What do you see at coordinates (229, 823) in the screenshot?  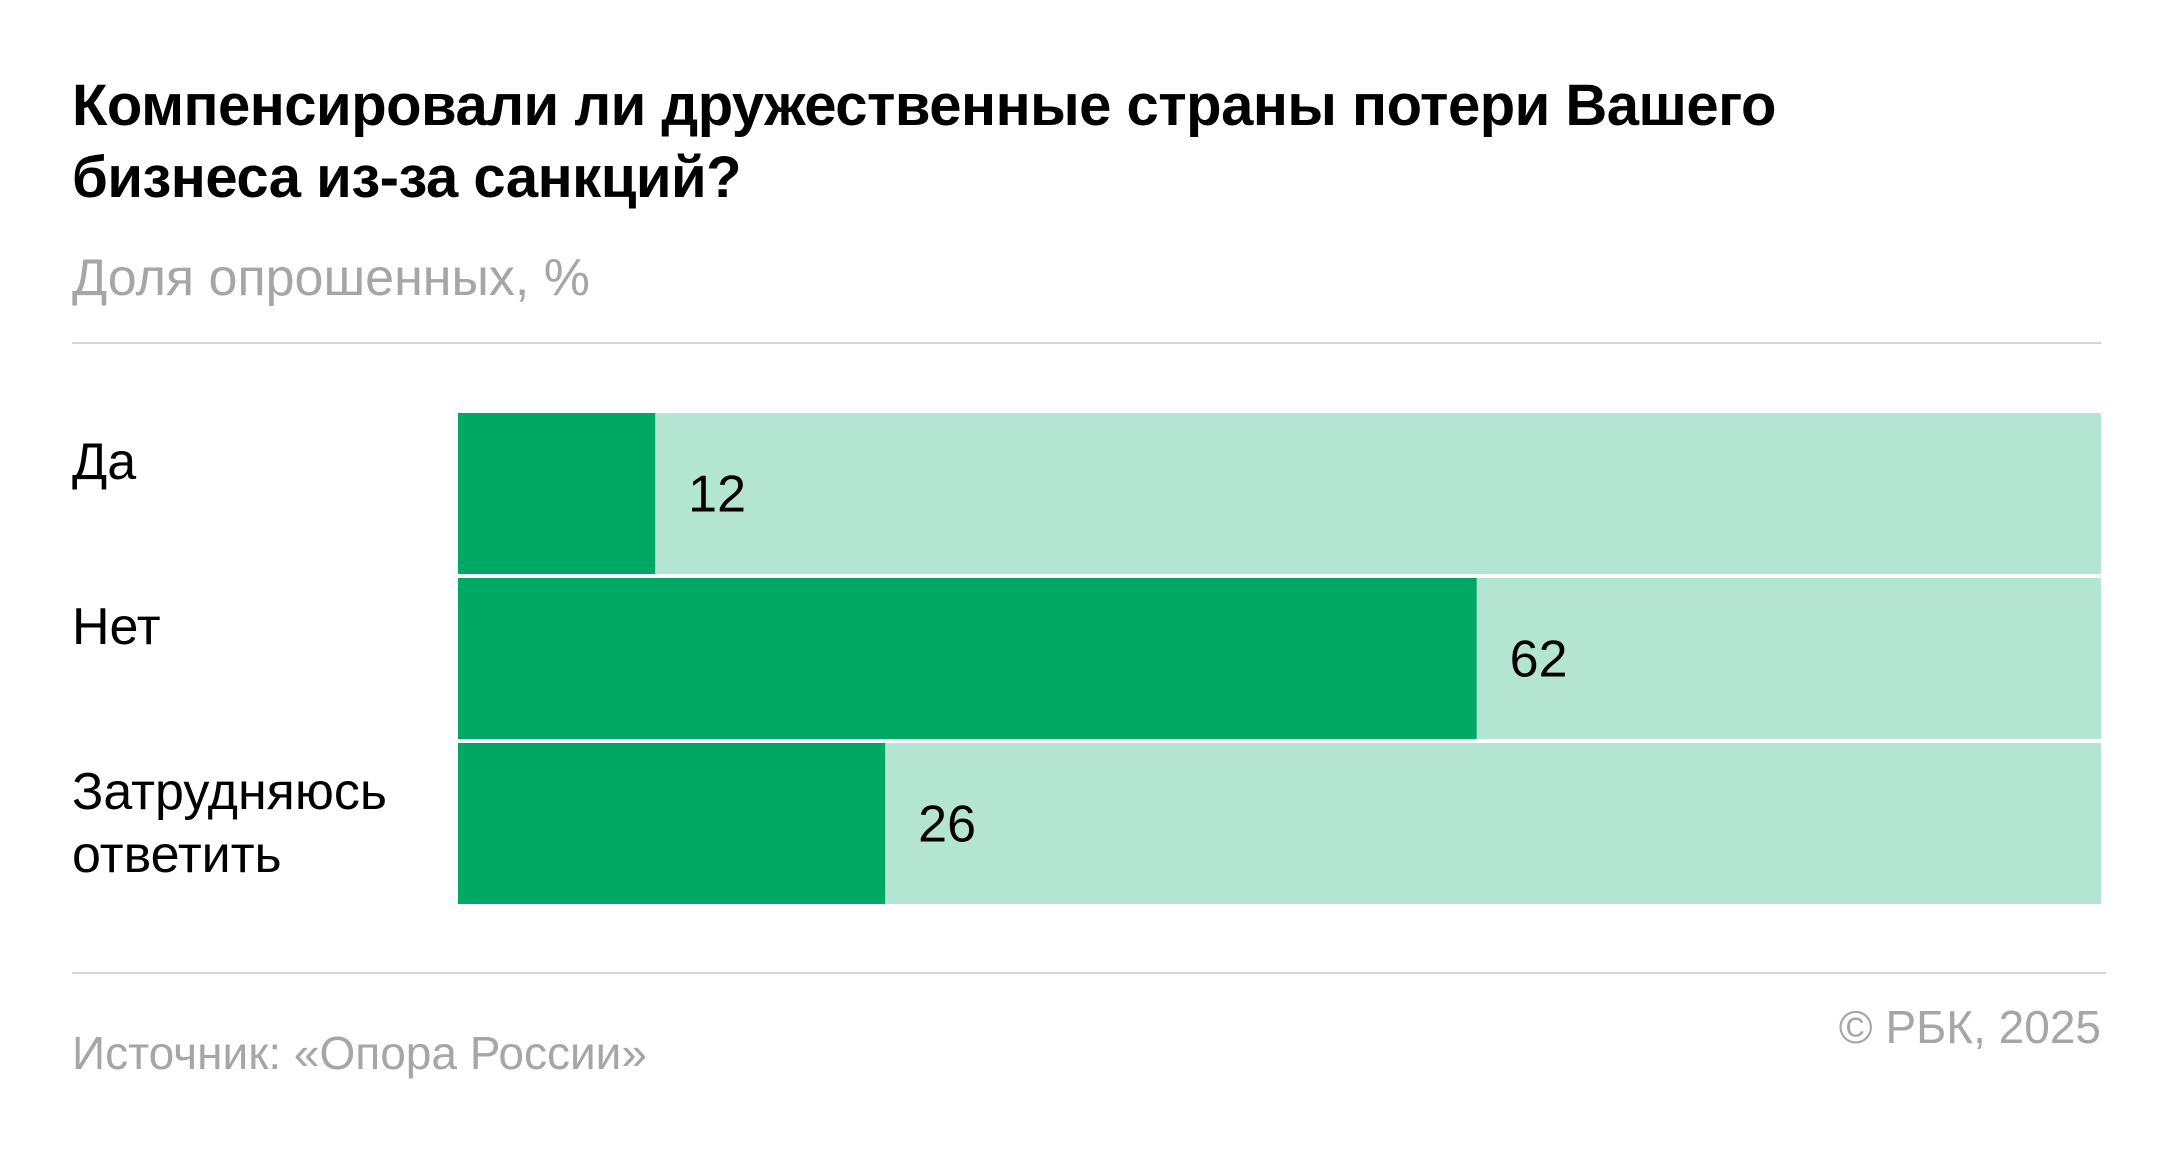 I see `category-label-2: Затрудняюсь ответить` at bounding box center [229, 823].